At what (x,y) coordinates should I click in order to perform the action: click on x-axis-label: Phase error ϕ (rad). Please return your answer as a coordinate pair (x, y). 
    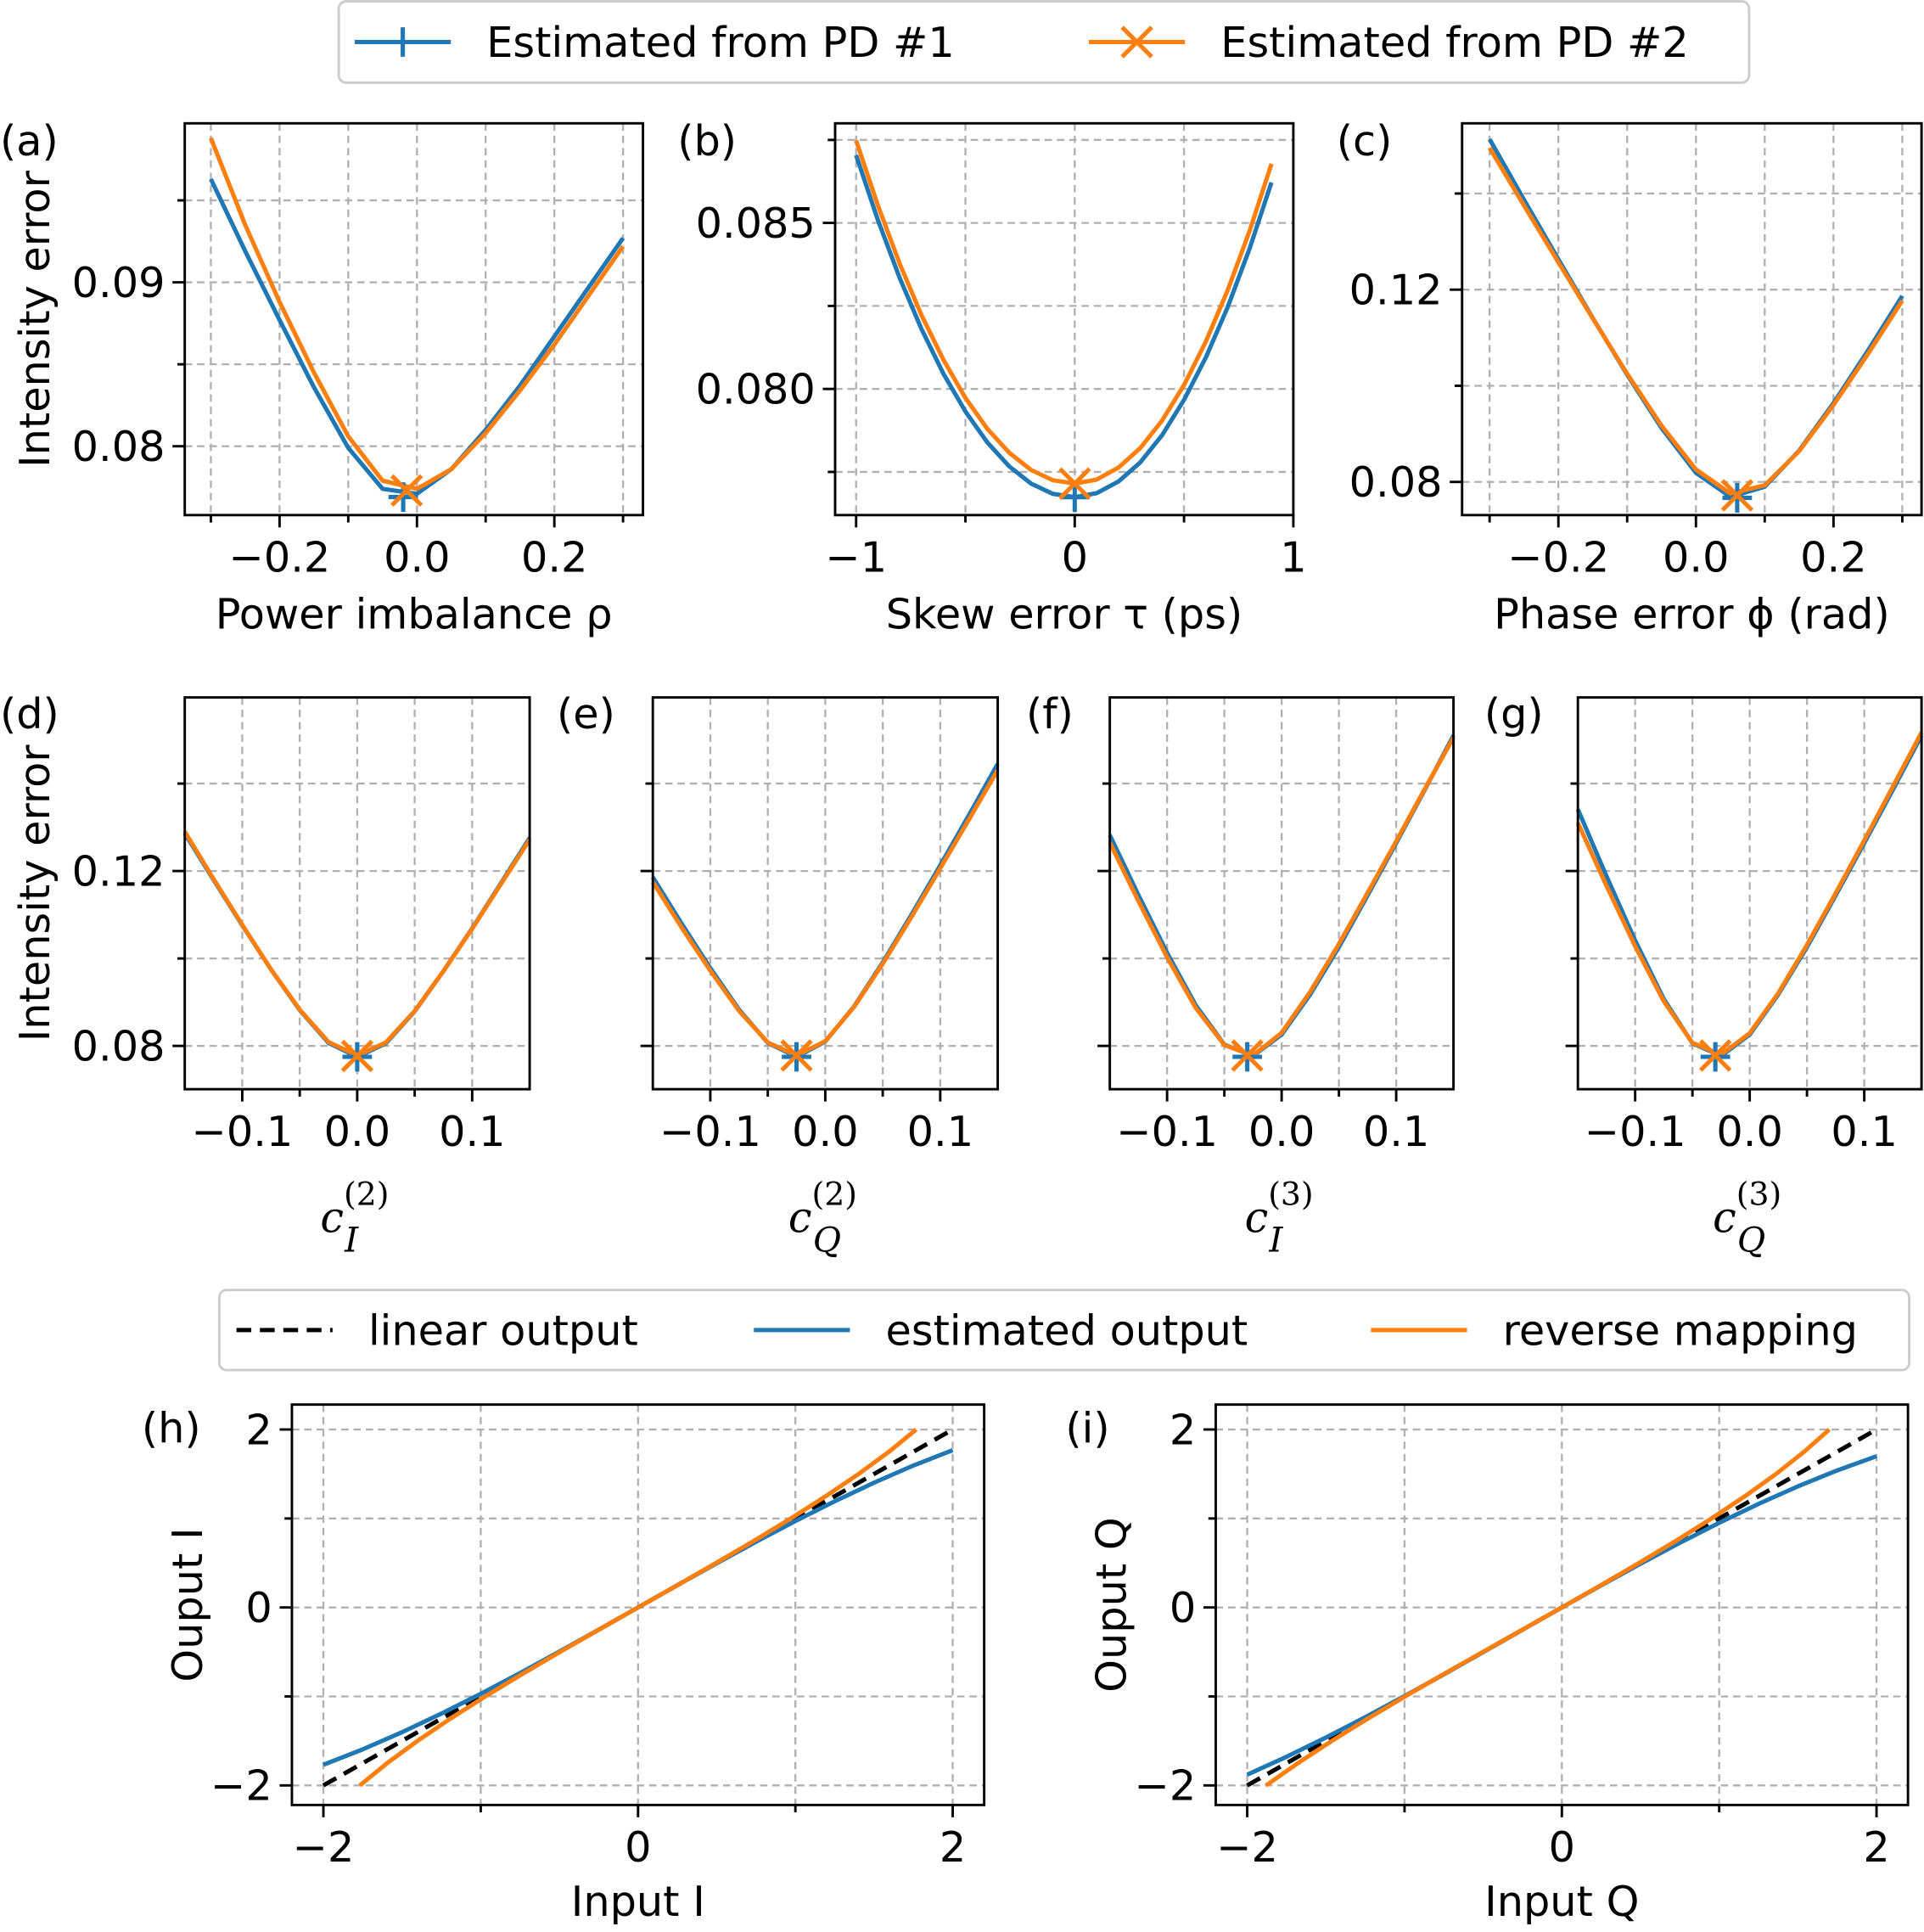
    Looking at the image, I should click on (1692, 613).